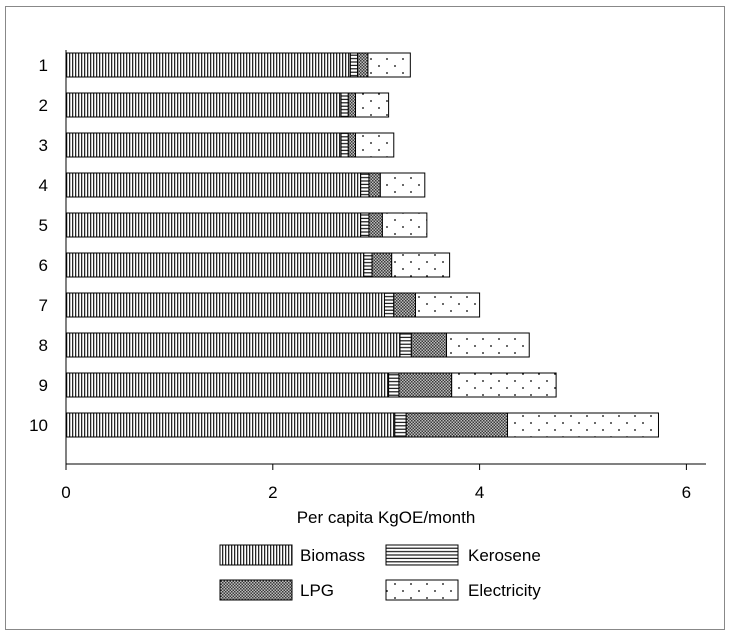 Image resolution: width=730 pixels, height=636 pixels. Describe the element at coordinates (463, 590) in the screenshot. I see `legend-item-electricity: Electricity` at that location.